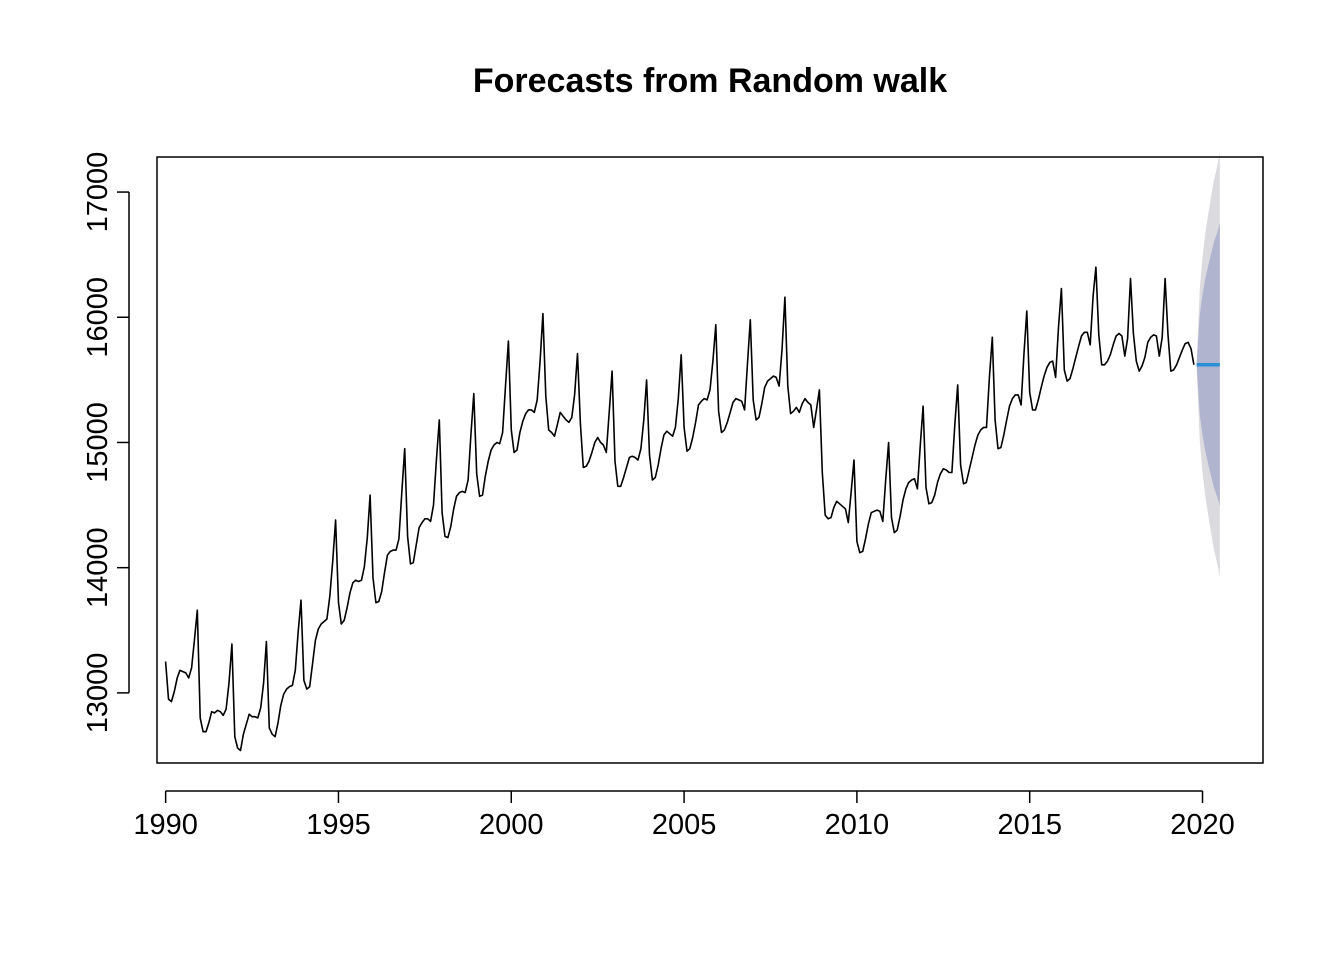 The image size is (1344, 960). Describe the element at coordinates (1202, 825) in the screenshot. I see `x-tick-label: 2020` at that location.